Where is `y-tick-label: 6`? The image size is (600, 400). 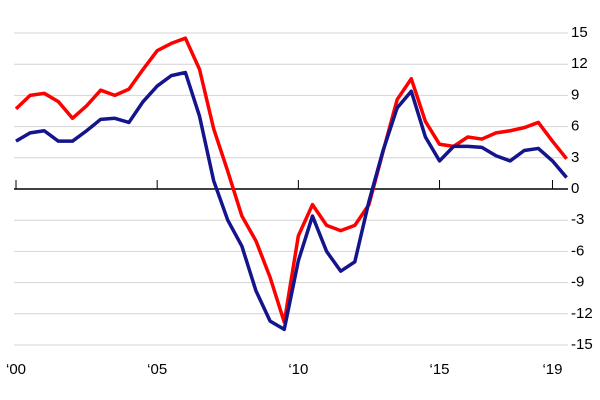
y-tick-label: 6 is located at coordinates (575, 126).